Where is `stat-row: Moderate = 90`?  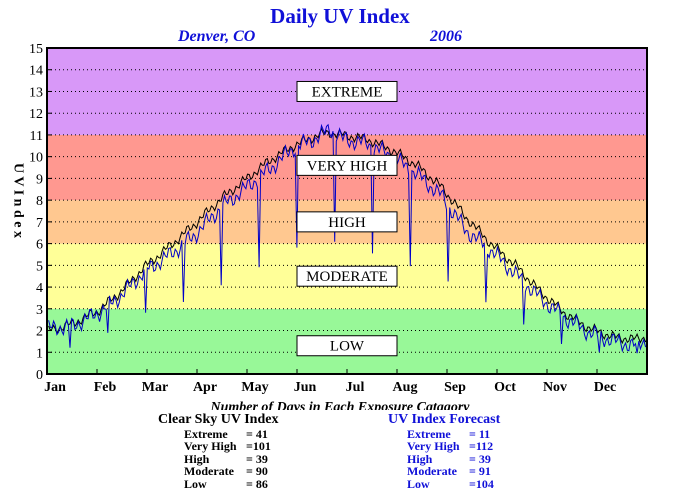
stat-row: Moderate = 90 is located at coordinates (218, 471).